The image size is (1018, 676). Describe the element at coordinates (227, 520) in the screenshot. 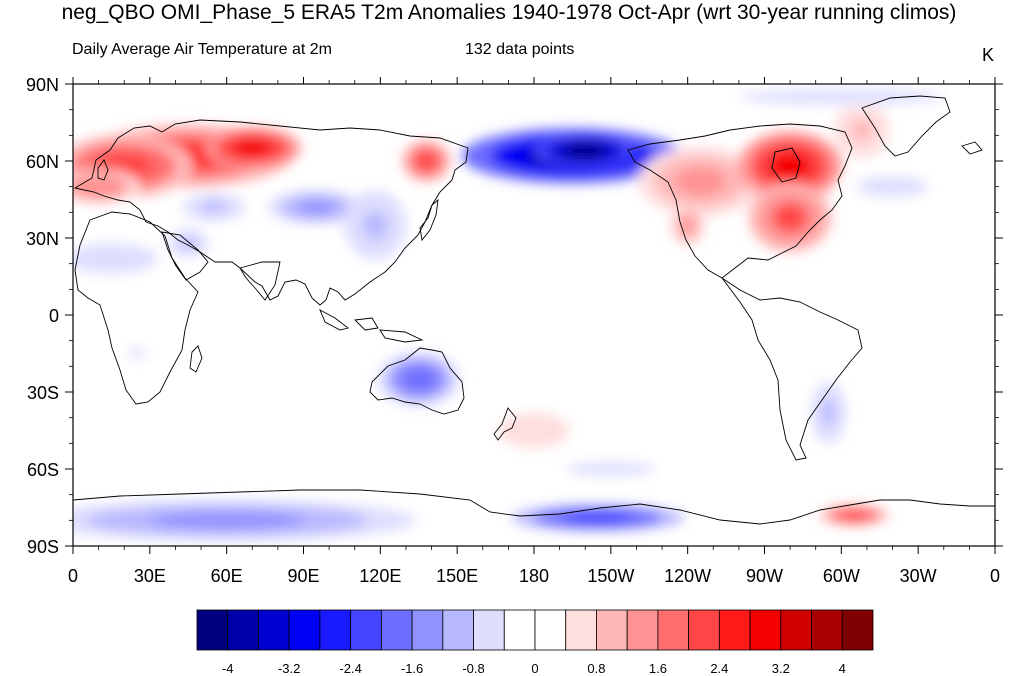

I see `anomaly-core-east-antarctica-cold` at that location.